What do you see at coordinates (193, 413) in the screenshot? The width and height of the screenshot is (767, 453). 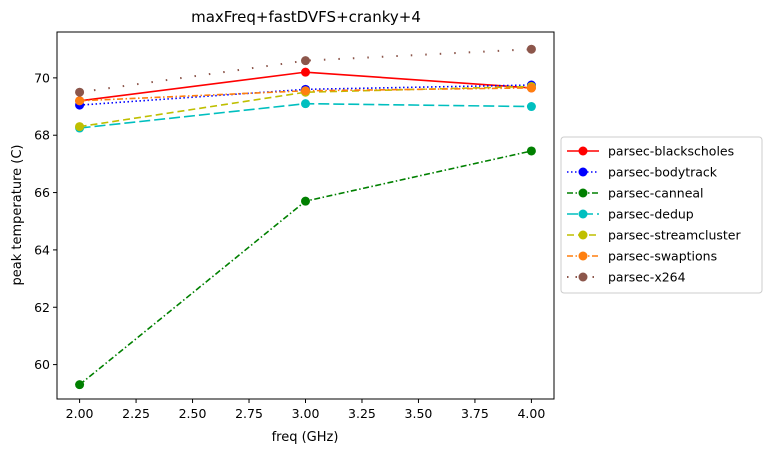 I see `x-tick-label: 2.50` at bounding box center [193, 413].